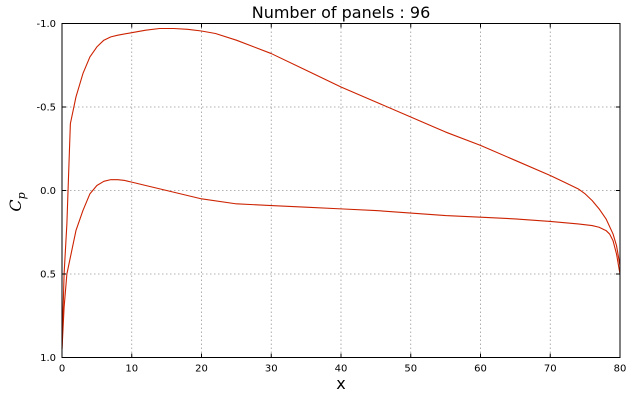 The height and width of the screenshot is (400, 632). What do you see at coordinates (131, 369) in the screenshot?
I see `x-tick-label: 10` at bounding box center [131, 369].